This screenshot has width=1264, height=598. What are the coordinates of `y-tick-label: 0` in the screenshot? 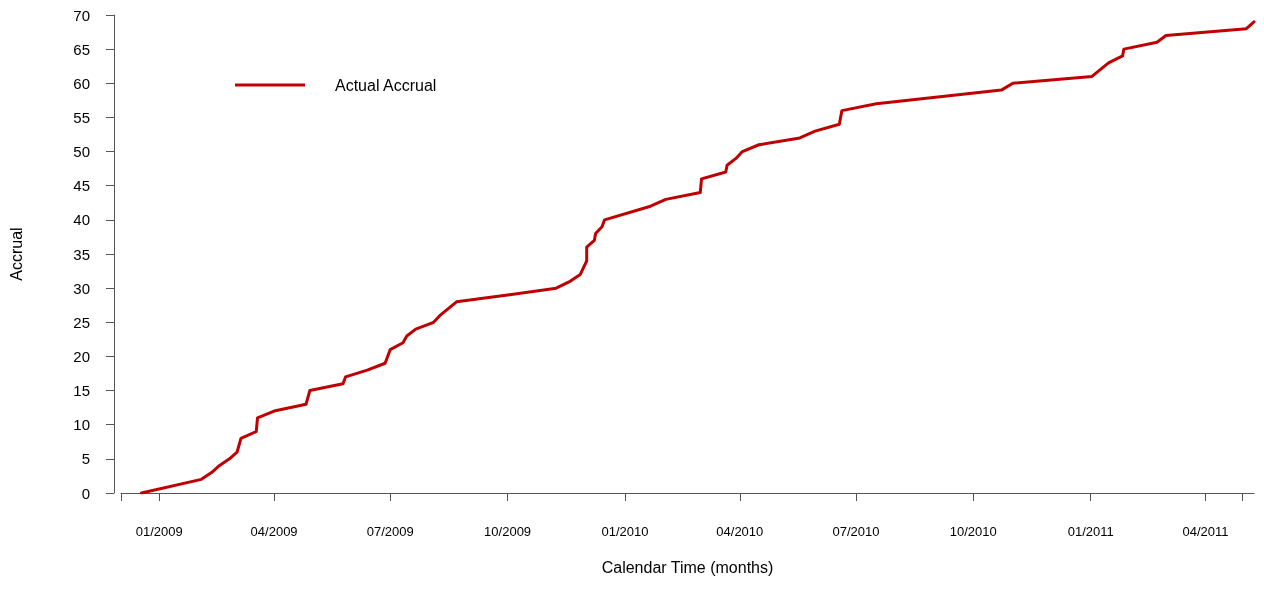 It's located at (85, 493).